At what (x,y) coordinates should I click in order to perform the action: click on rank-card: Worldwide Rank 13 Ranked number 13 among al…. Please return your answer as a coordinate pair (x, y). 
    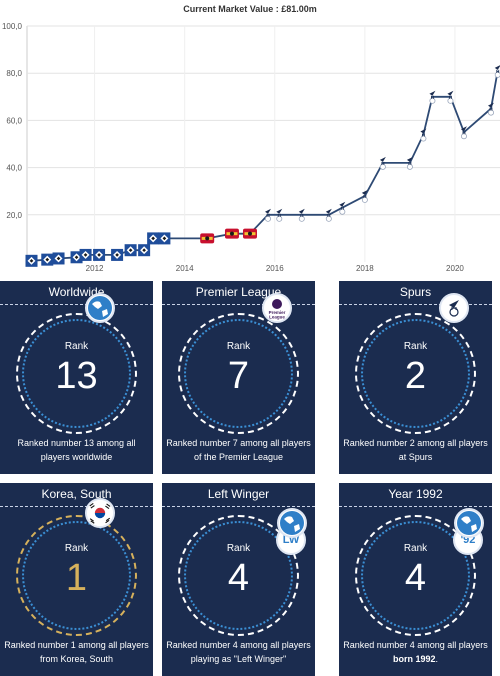
    Looking at the image, I should click on (76, 377).